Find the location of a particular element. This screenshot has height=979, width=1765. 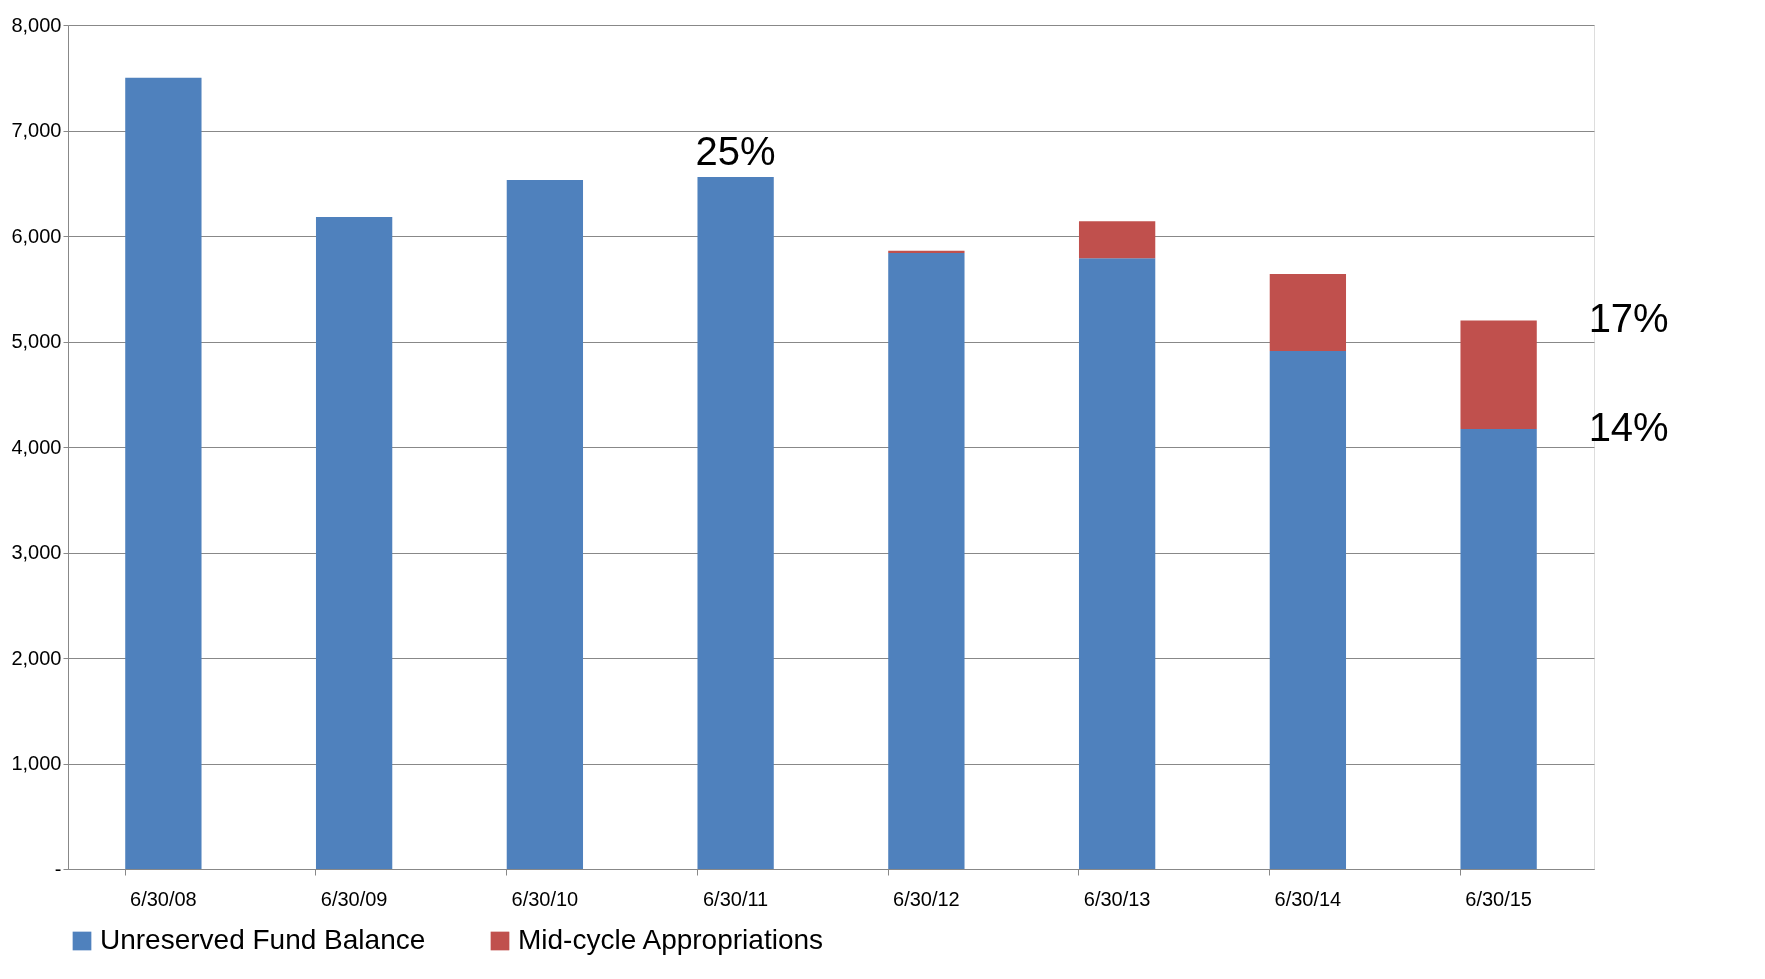

y-tick-label: 1,000 is located at coordinates (36, 763).